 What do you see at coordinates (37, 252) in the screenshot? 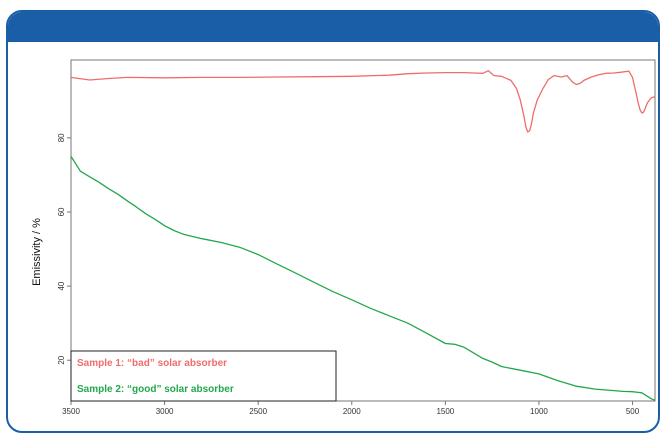
I see `y-axis-label: Emissivity / %` at bounding box center [37, 252].